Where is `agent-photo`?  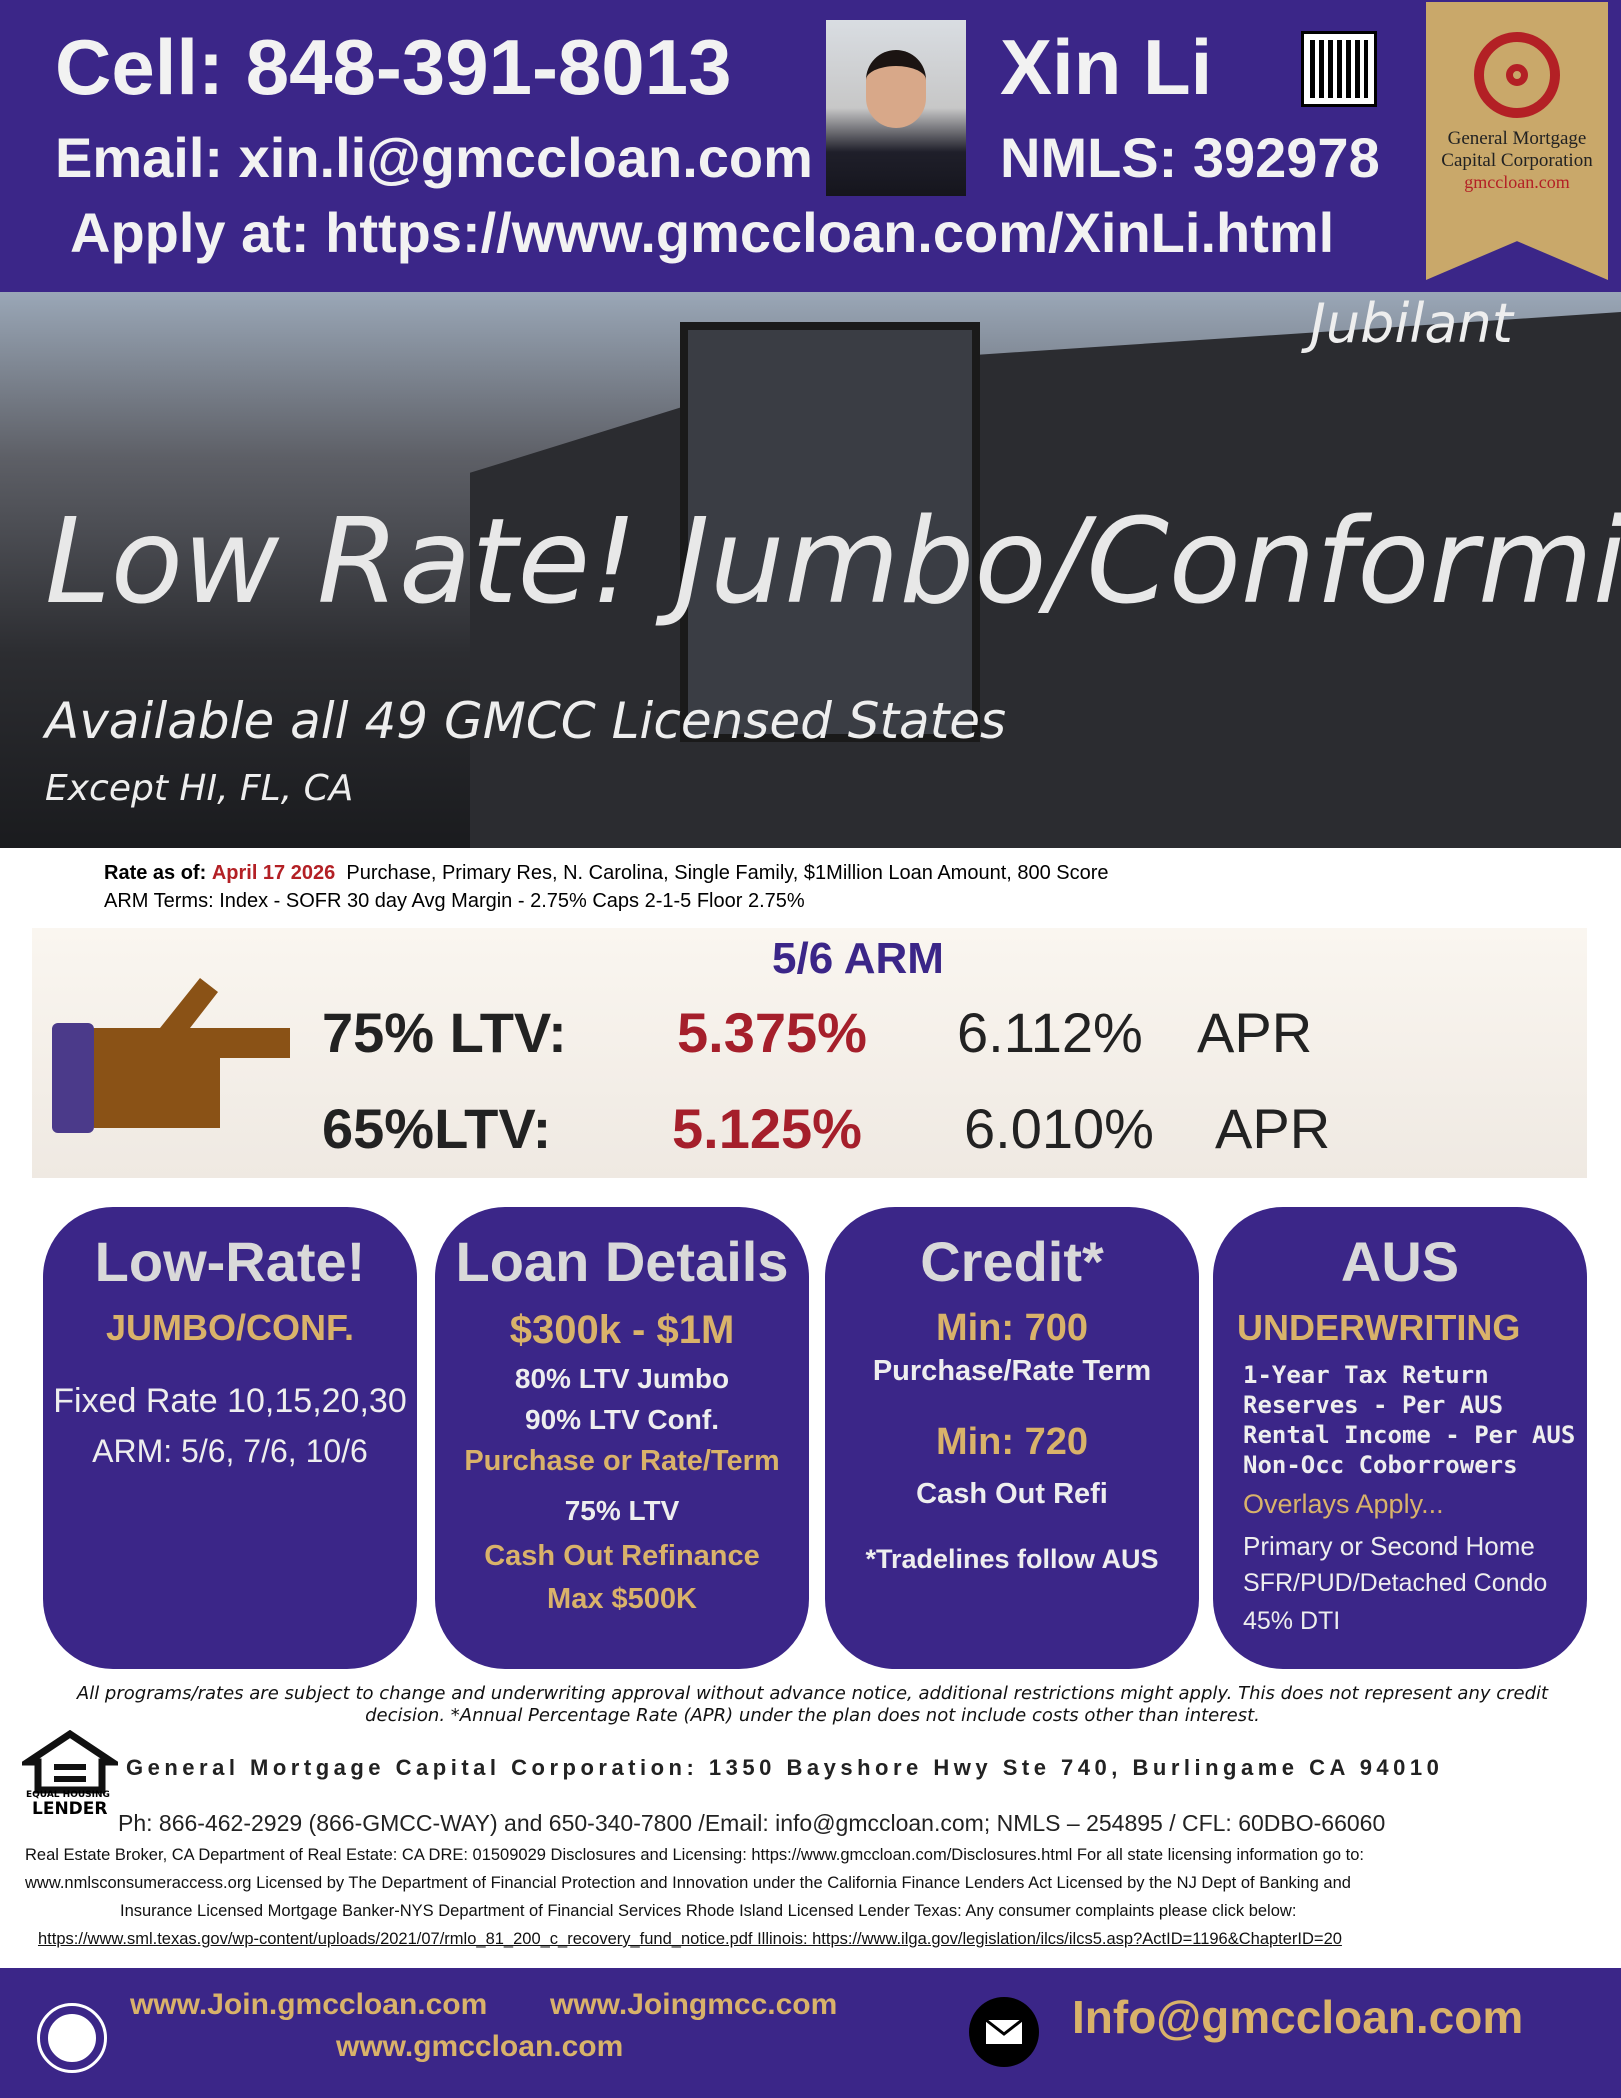 agent-photo is located at coordinates (896, 108).